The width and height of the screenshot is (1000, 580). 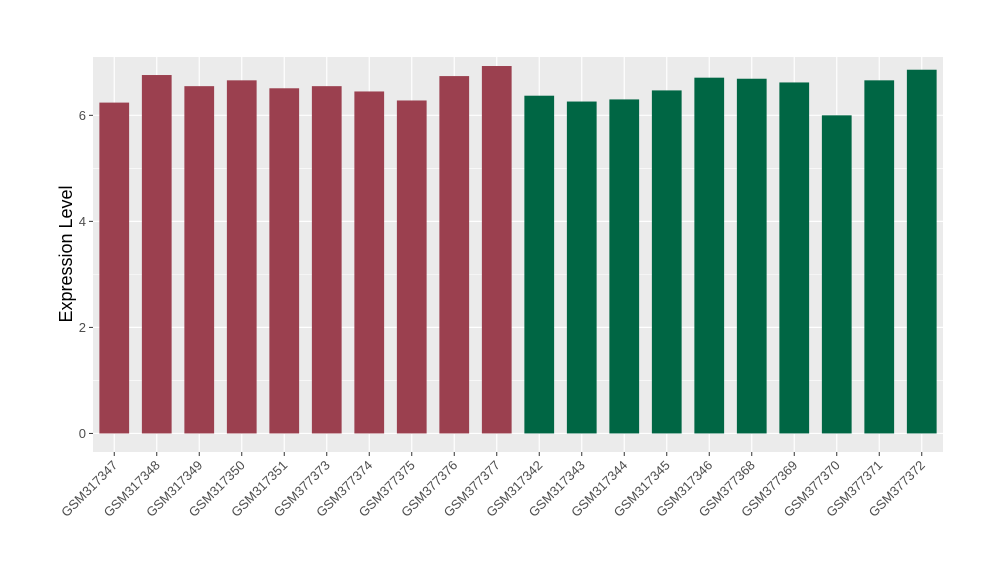 I want to click on bar-GSM317349, so click(x=199, y=260).